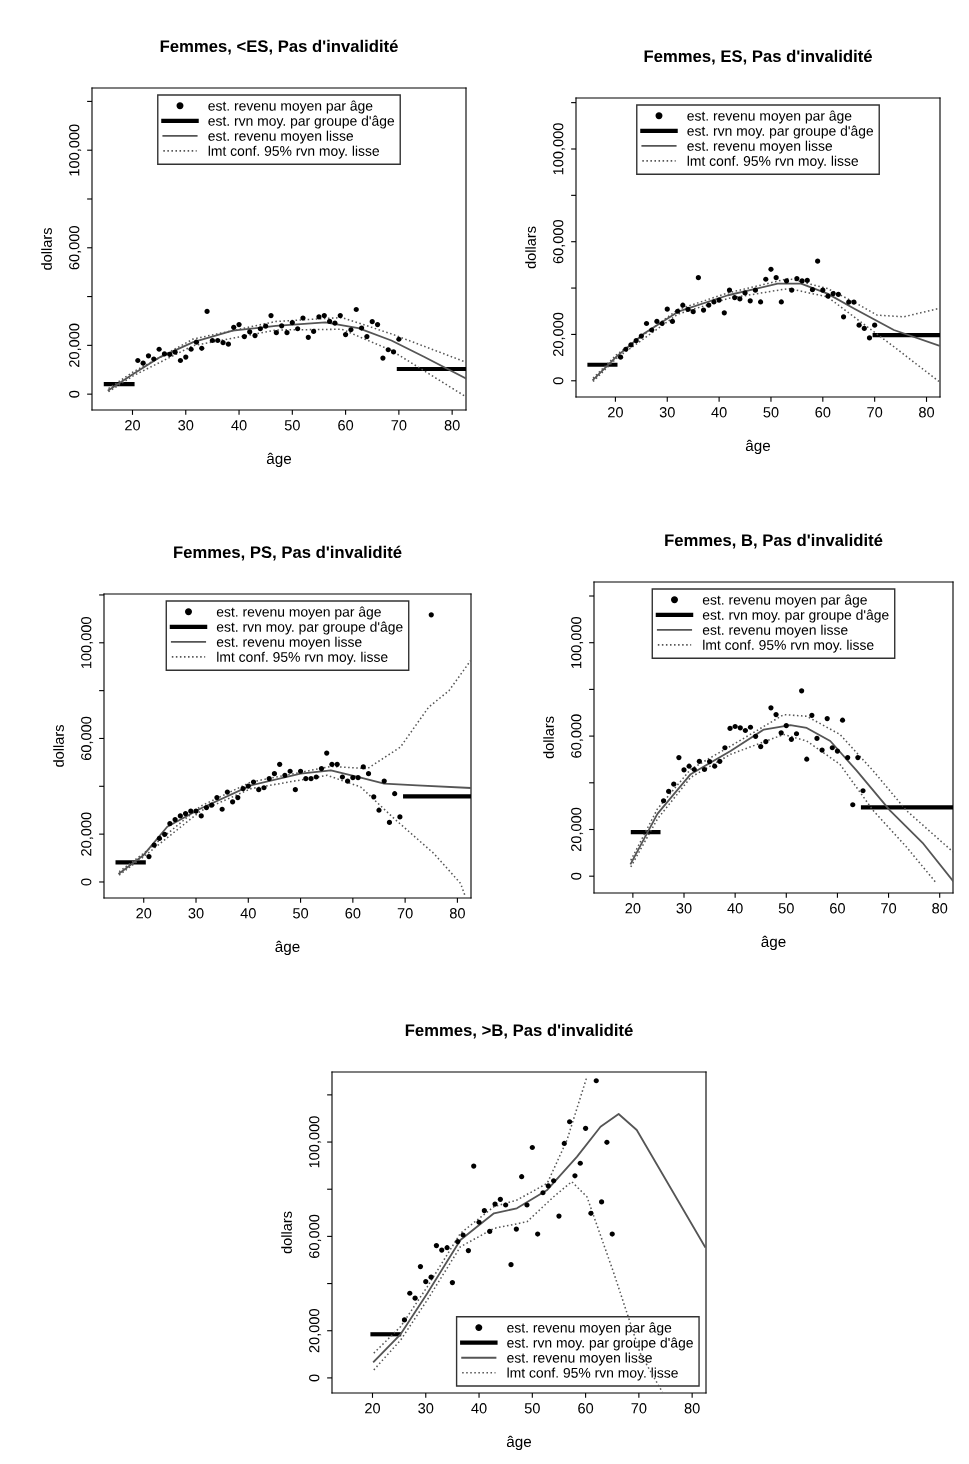 This screenshot has width=969, height=1464. Describe the element at coordinates (519, 1031) in the screenshot. I see `chart-title: Femmes, >B, Pas d'invalidité` at that location.